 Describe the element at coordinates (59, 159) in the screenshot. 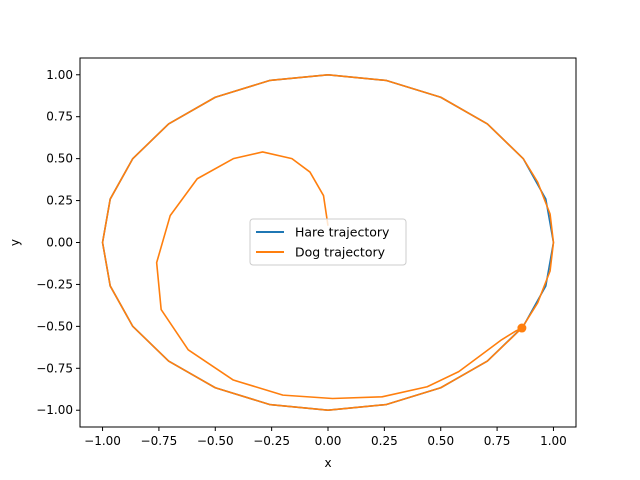

I see `y-tick-label: 0.50` at that location.